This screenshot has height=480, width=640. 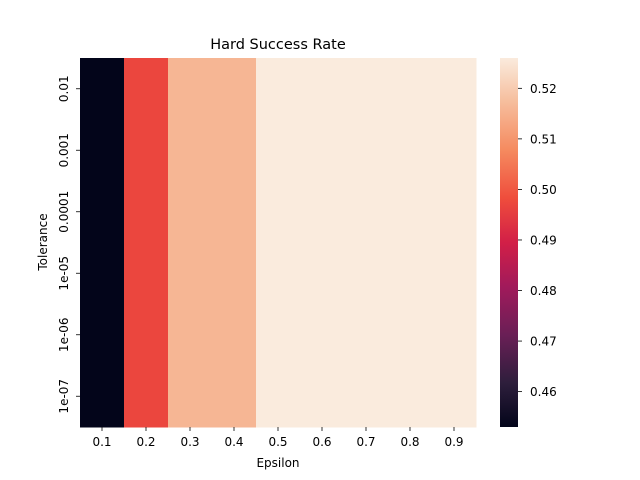 I want to click on colorbar-tick-label: 0.46, so click(x=543, y=392).